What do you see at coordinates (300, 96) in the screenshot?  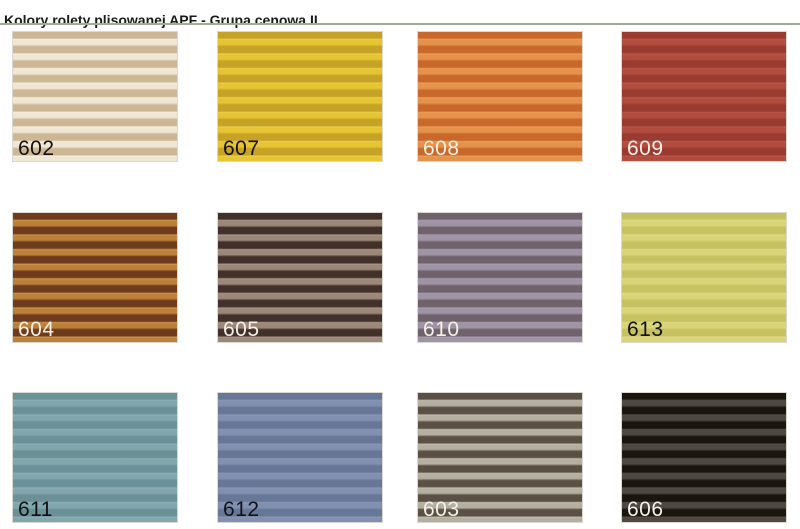 I see `swatch-607: 607` at bounding box center [300, 96].